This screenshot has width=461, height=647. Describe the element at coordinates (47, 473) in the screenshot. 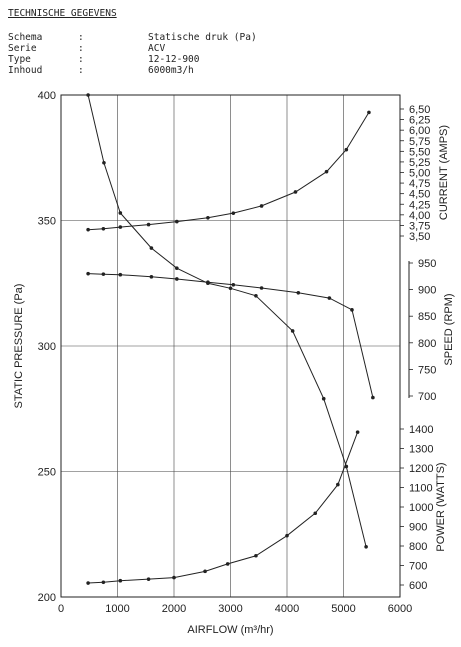

I see `pressure-tick-label: 250` at that location.